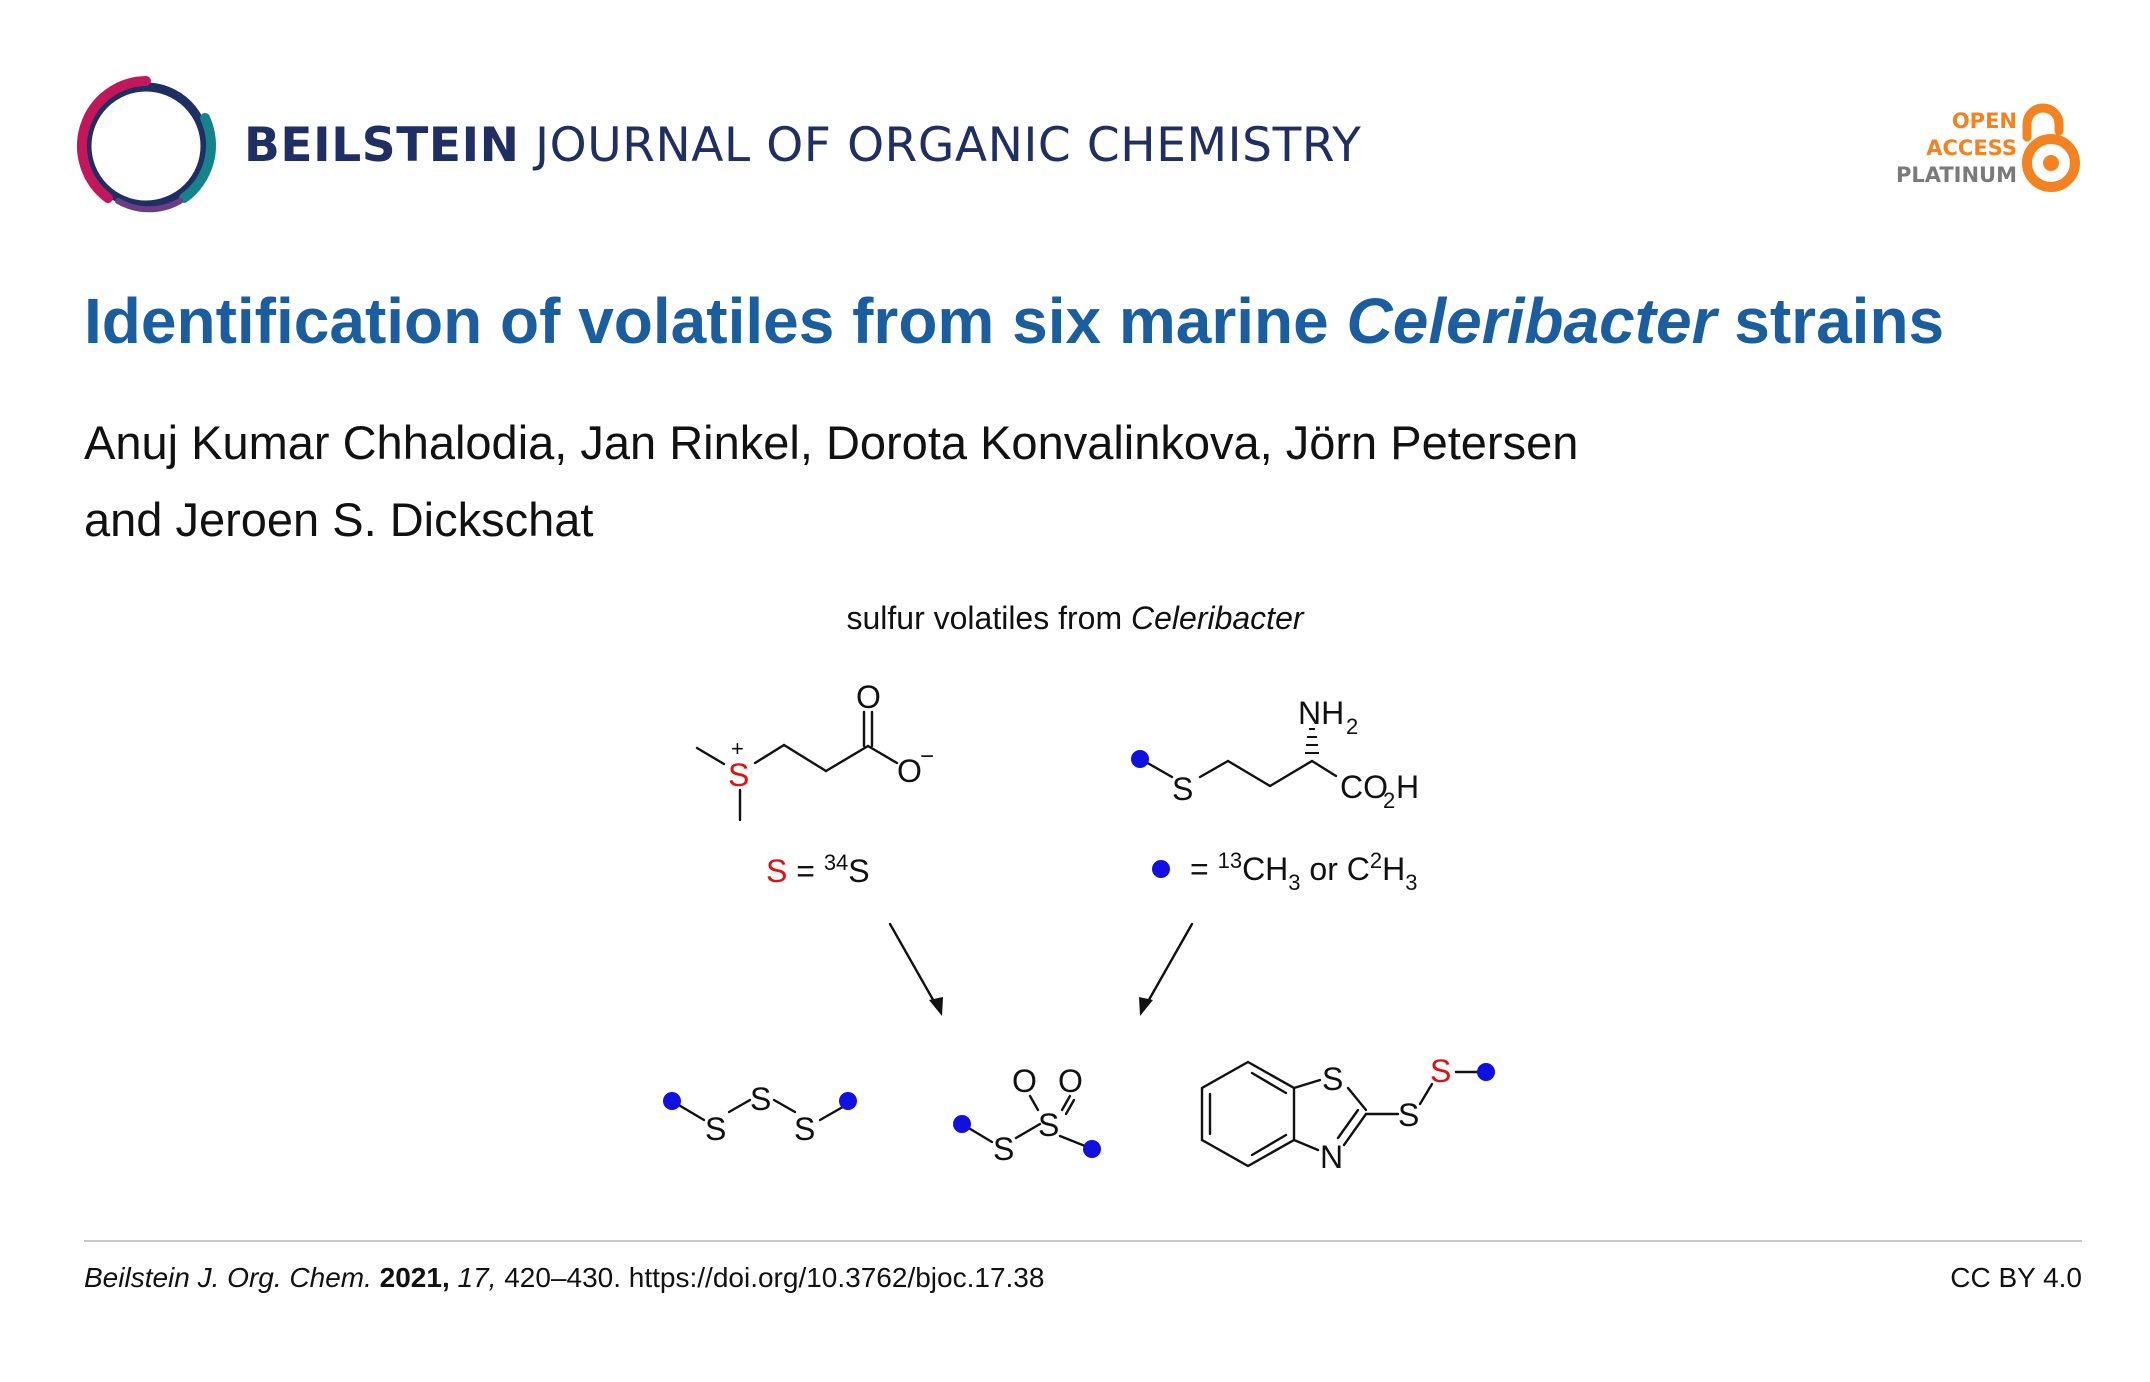 Image resolution: width=2150 pixels, height=1382 pixels. What do you see at coordinates (836, 862) in the screenshot?
I see `legend-s-sup: 34` at bounding box center [836, 862].